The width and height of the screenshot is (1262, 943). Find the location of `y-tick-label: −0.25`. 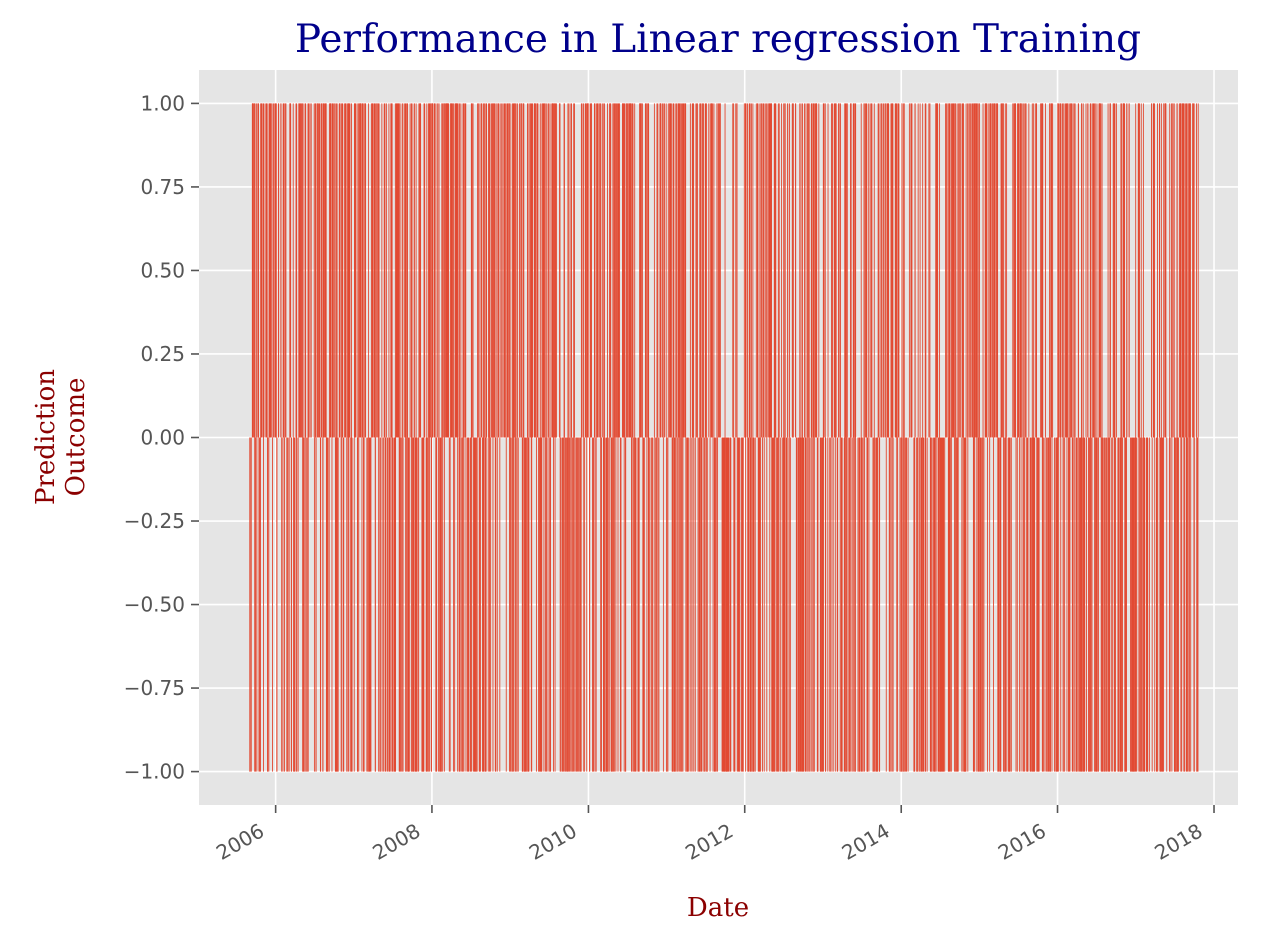

y-tick-label: −0.25 is located at coordinates (154, 521).